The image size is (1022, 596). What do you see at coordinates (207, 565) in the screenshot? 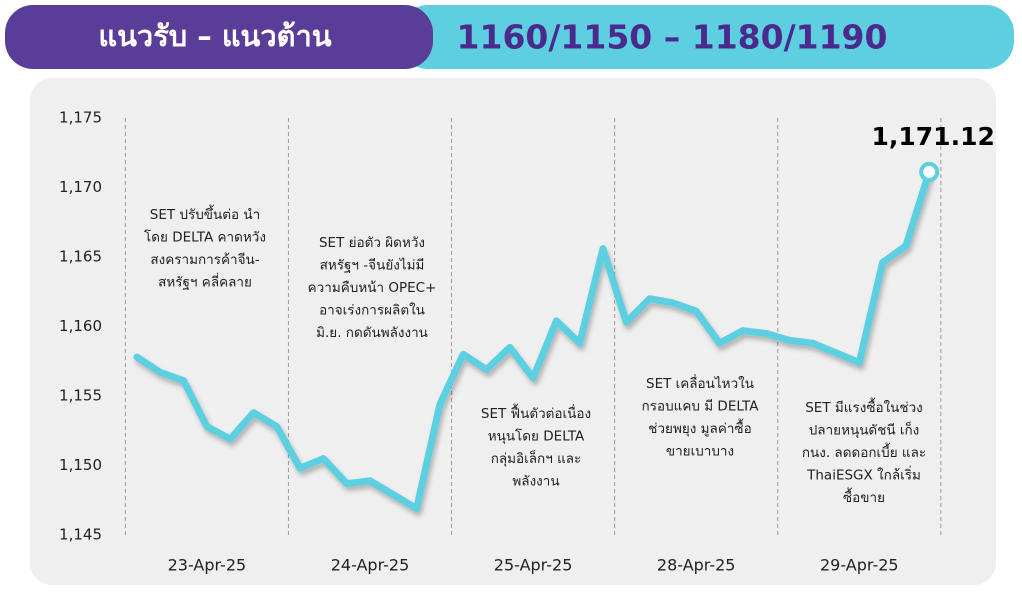
I see `x-tick-label: 23-Apr-25` at bounding box center [207, 565].